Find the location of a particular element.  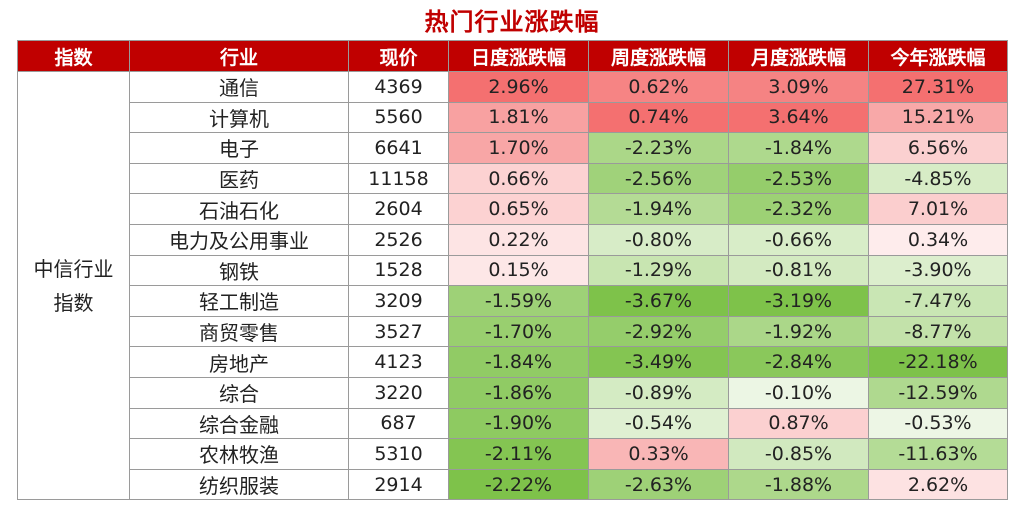

header-month-change: 月度涨跌幅 is located at coordinates (798, 56).